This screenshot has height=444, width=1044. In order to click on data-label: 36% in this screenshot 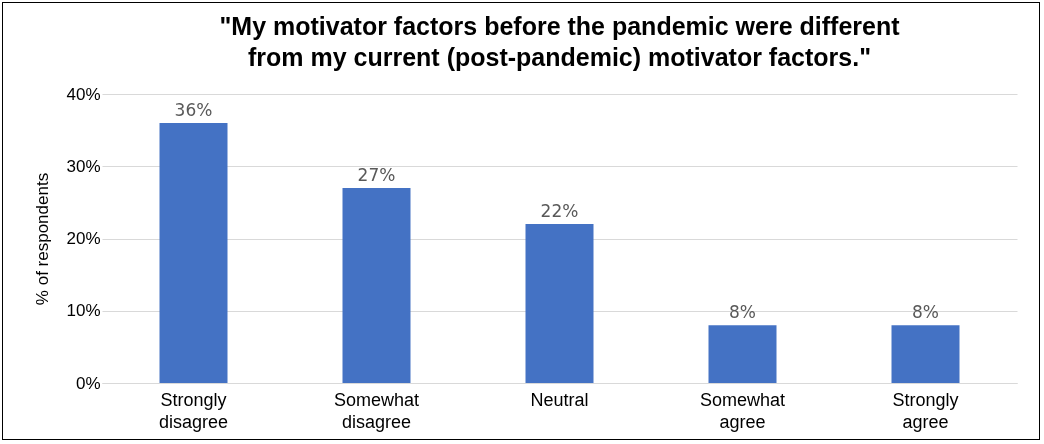, I will do `click(193, 109)`.